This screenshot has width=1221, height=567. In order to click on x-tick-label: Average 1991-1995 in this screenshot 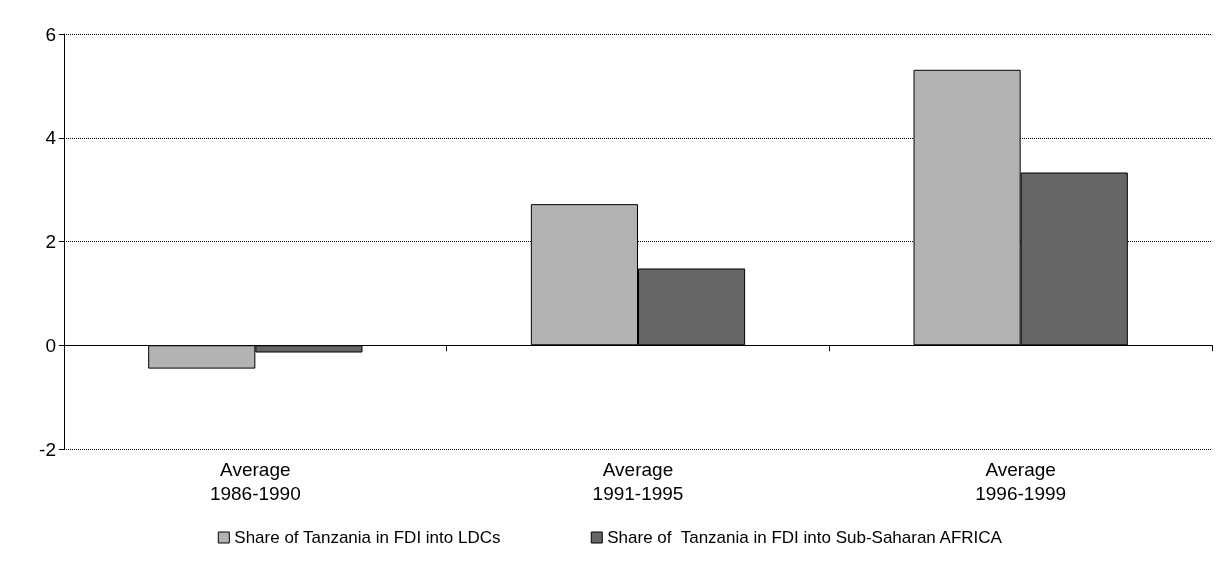, I will do `click(638, 481)`.